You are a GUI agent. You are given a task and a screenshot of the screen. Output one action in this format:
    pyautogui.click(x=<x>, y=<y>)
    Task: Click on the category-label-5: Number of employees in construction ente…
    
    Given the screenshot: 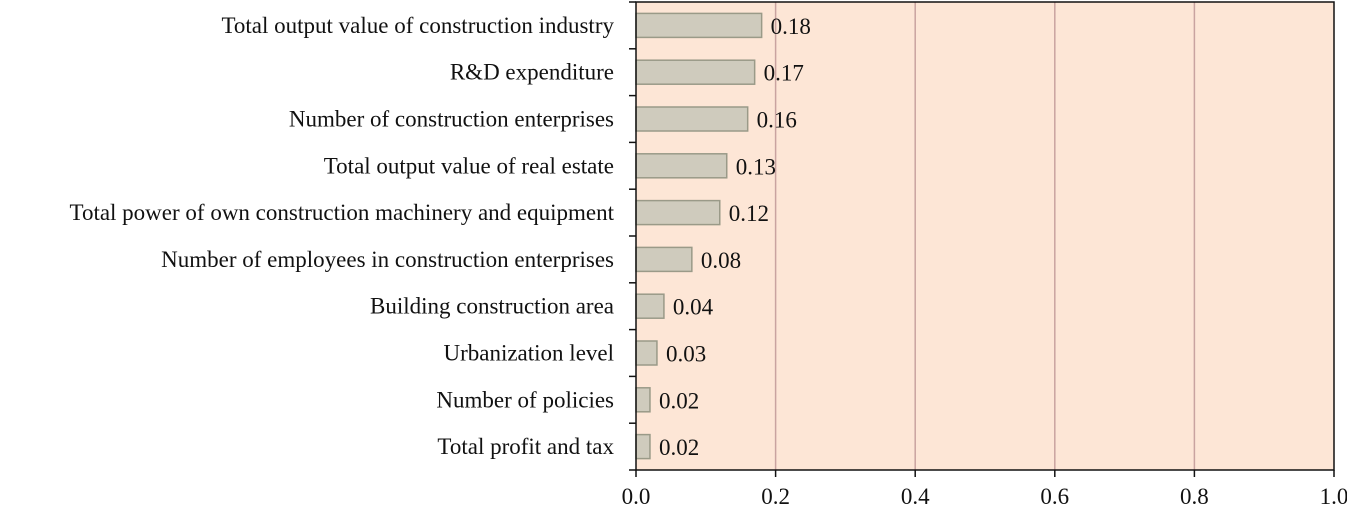 What is the action you would take?
    pyautogui.click(x=387, y=259)
    